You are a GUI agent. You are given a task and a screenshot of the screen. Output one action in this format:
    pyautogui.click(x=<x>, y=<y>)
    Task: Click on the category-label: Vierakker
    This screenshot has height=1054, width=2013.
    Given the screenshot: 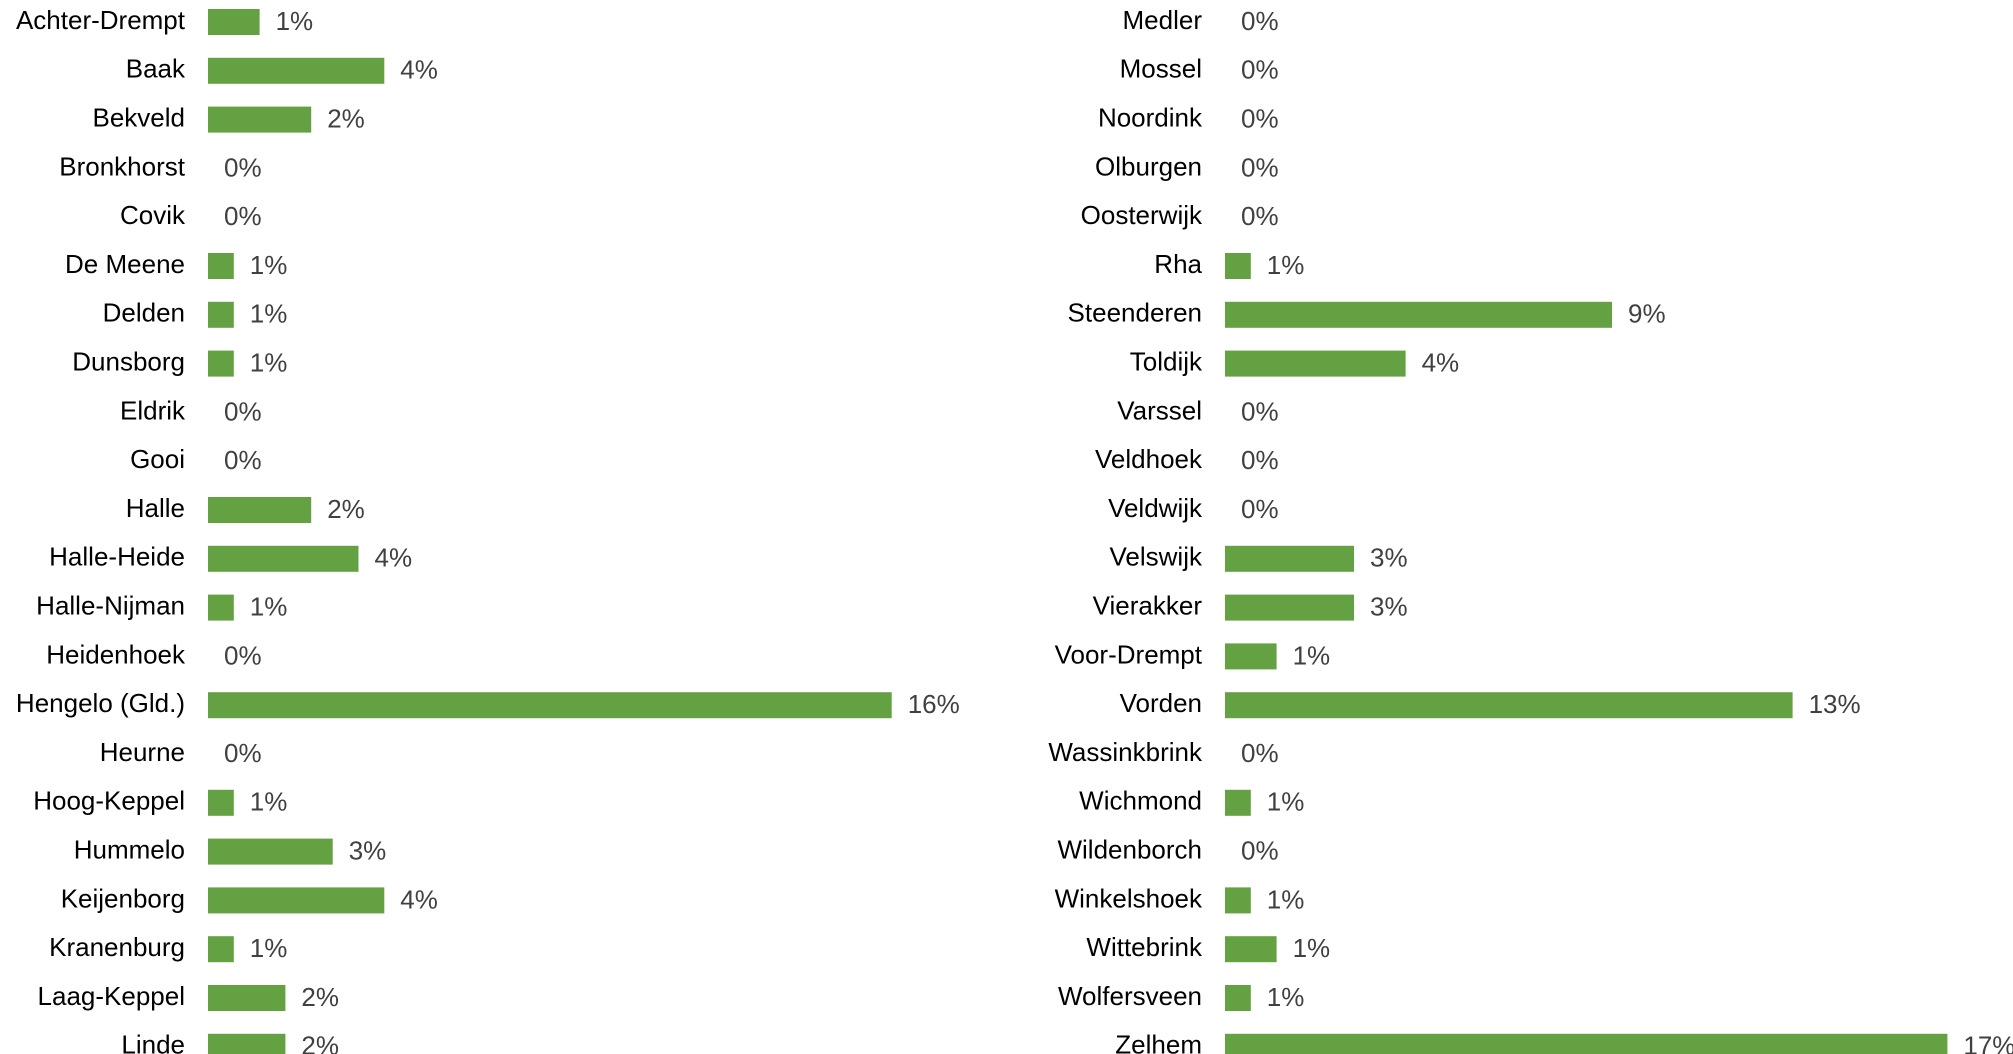 What is the action you would take?
    pyautogui.click(x=1148, y=605)
    